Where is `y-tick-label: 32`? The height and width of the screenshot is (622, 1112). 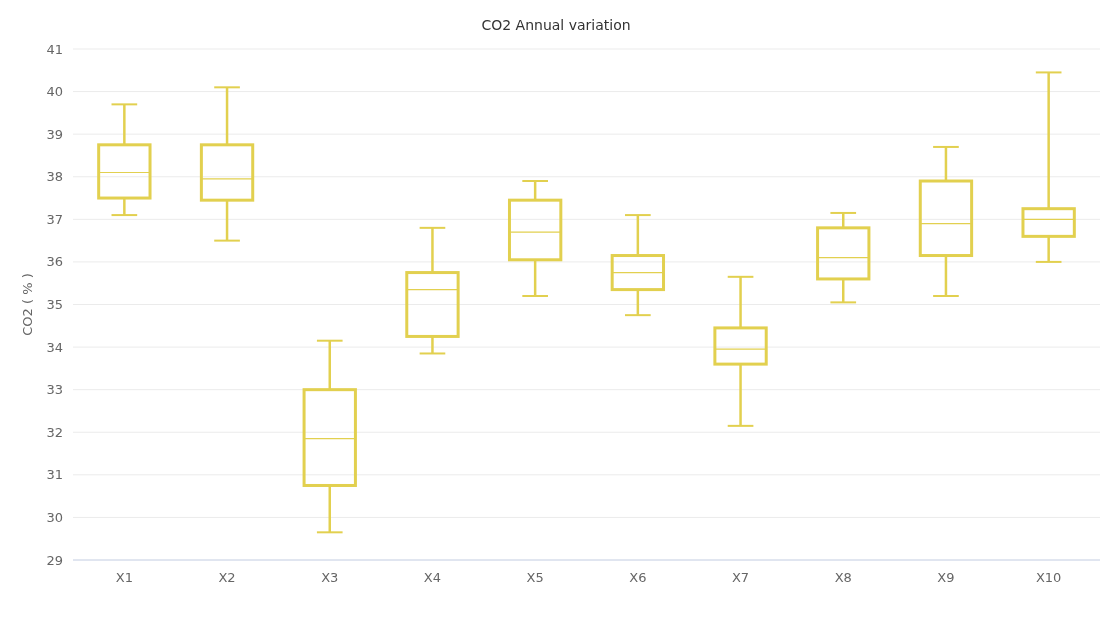
y-tick-label: 32 is located at coordinates (54, 432).